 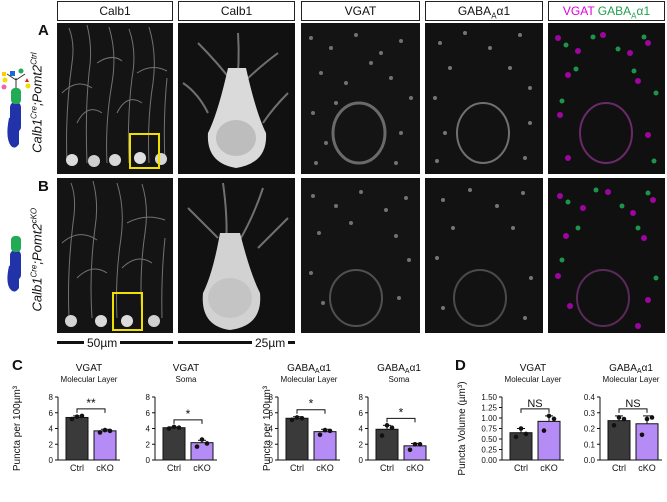 I want to click on micrograph-a-merge, so click(x=606, y=98).